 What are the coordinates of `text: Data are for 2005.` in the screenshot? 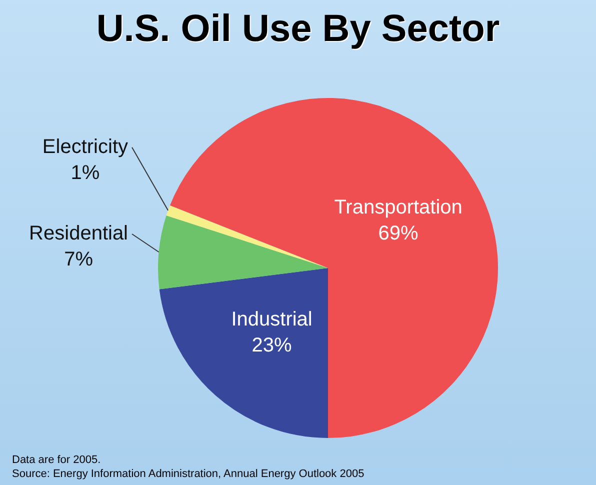 It's located at (57, 460).